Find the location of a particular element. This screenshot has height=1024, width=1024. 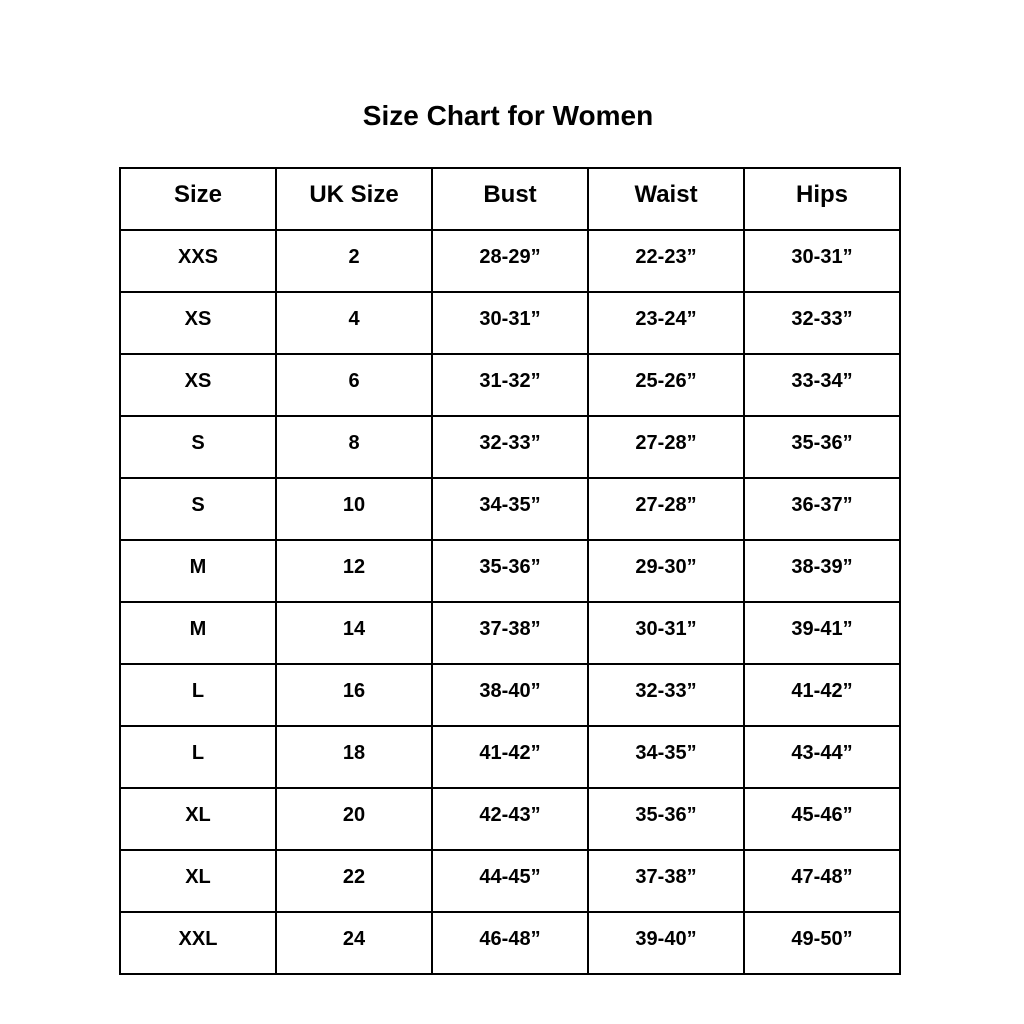

table-cell: 42-43” is located at coordinates (510, 819).